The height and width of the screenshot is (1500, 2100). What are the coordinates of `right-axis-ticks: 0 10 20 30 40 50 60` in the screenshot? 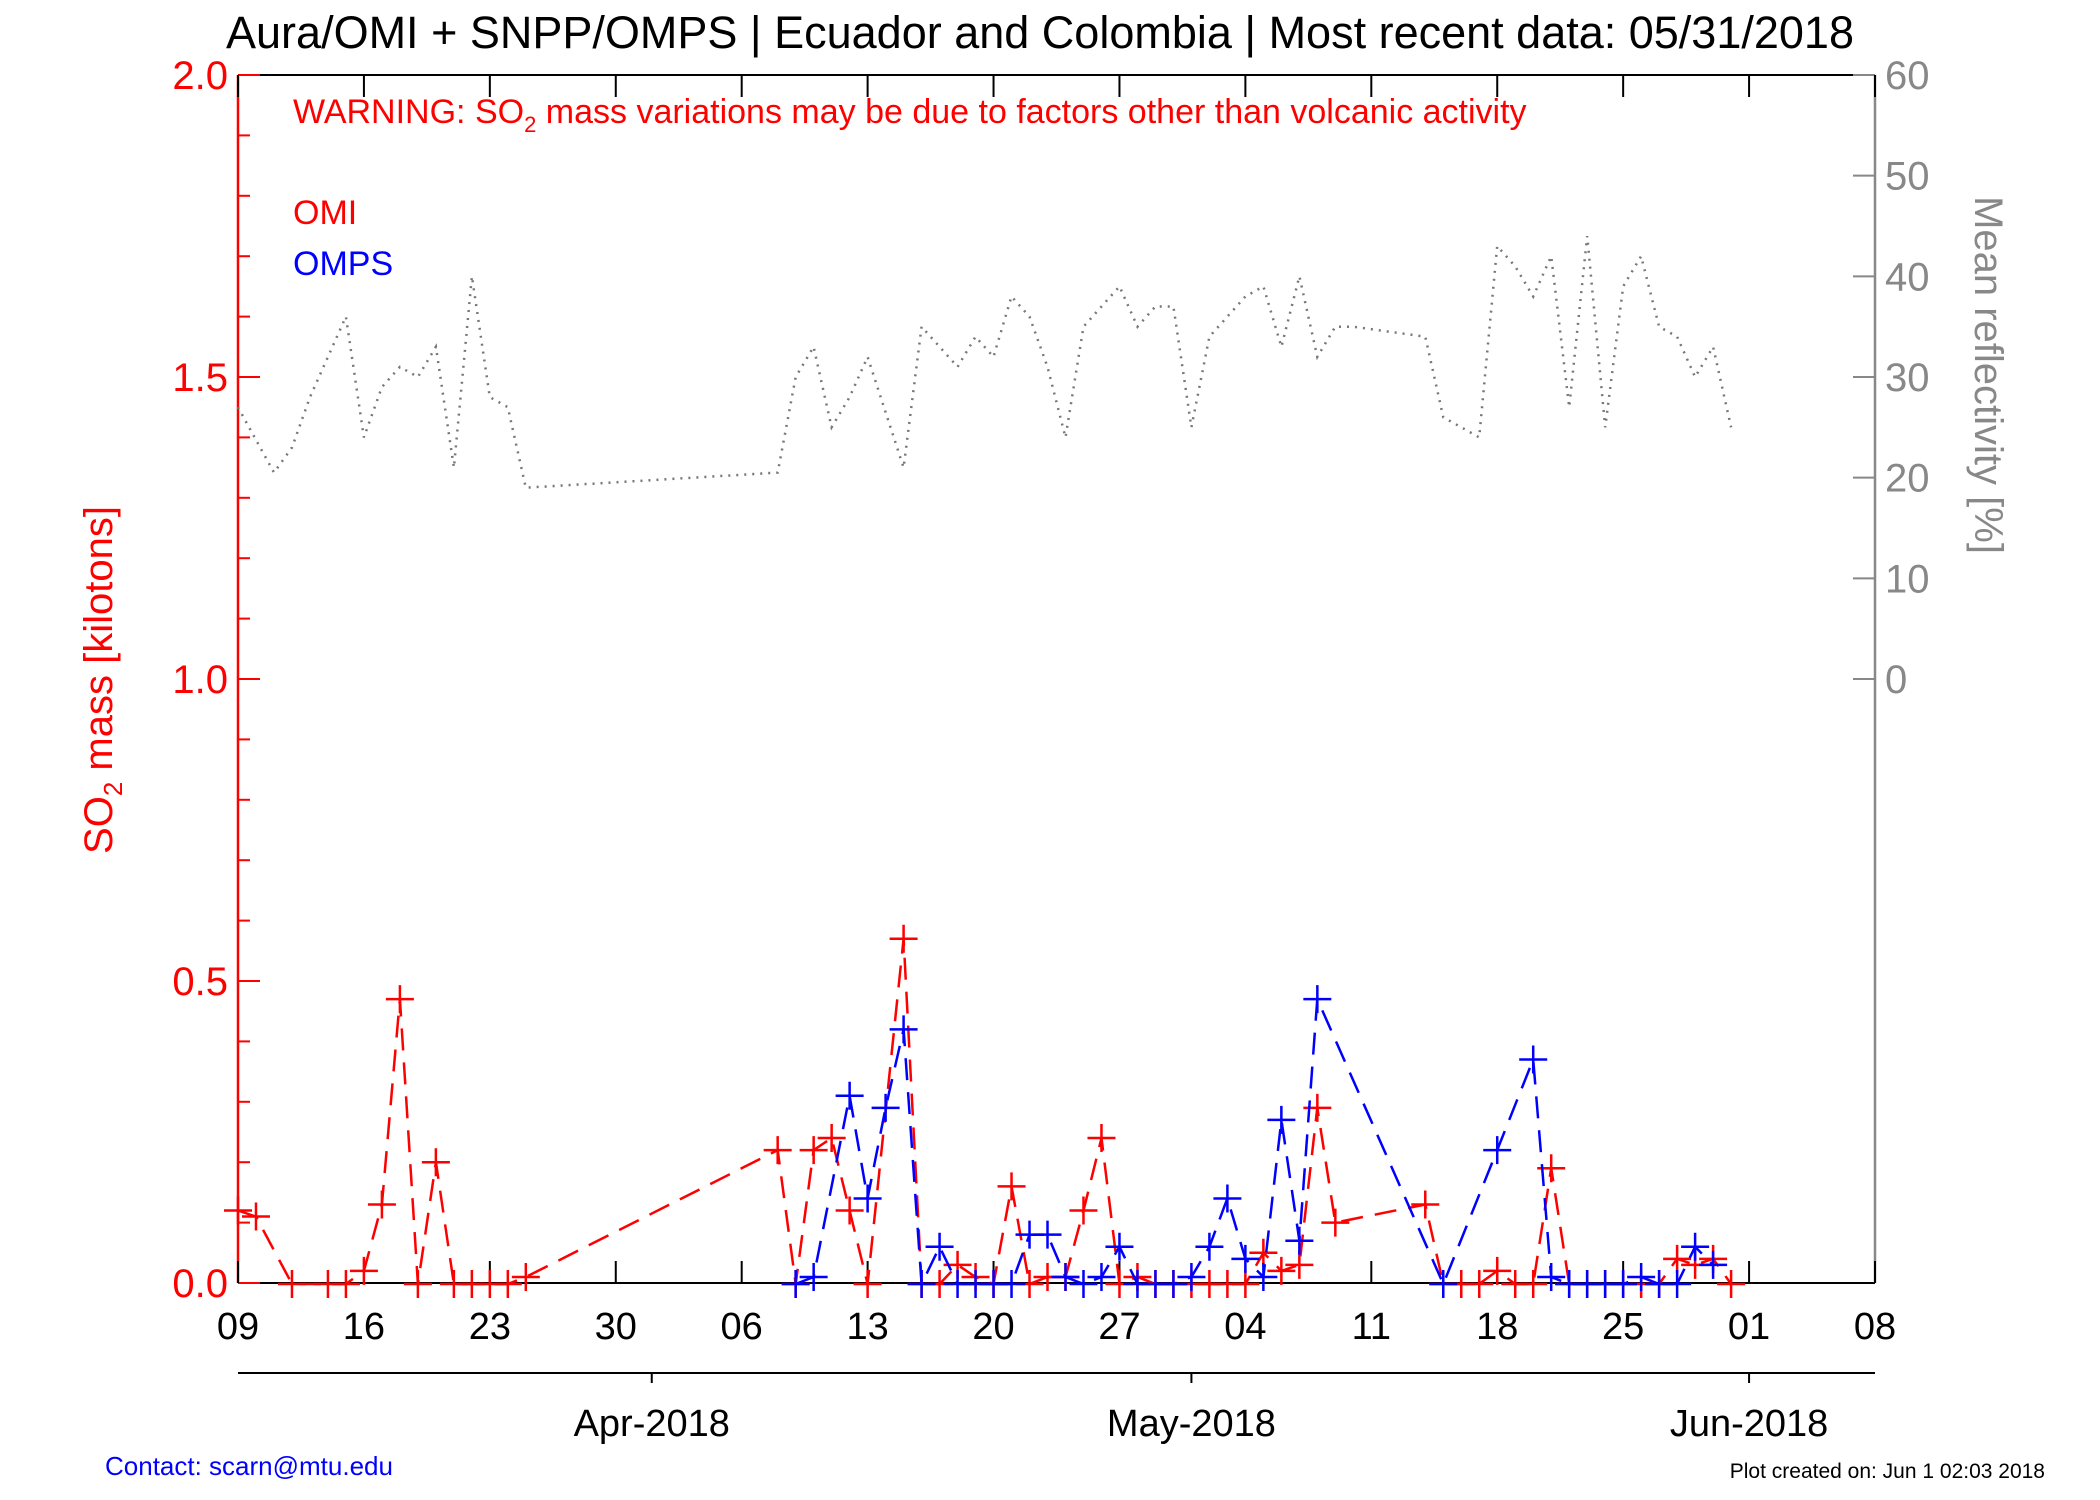 It's located at (1891, 378).